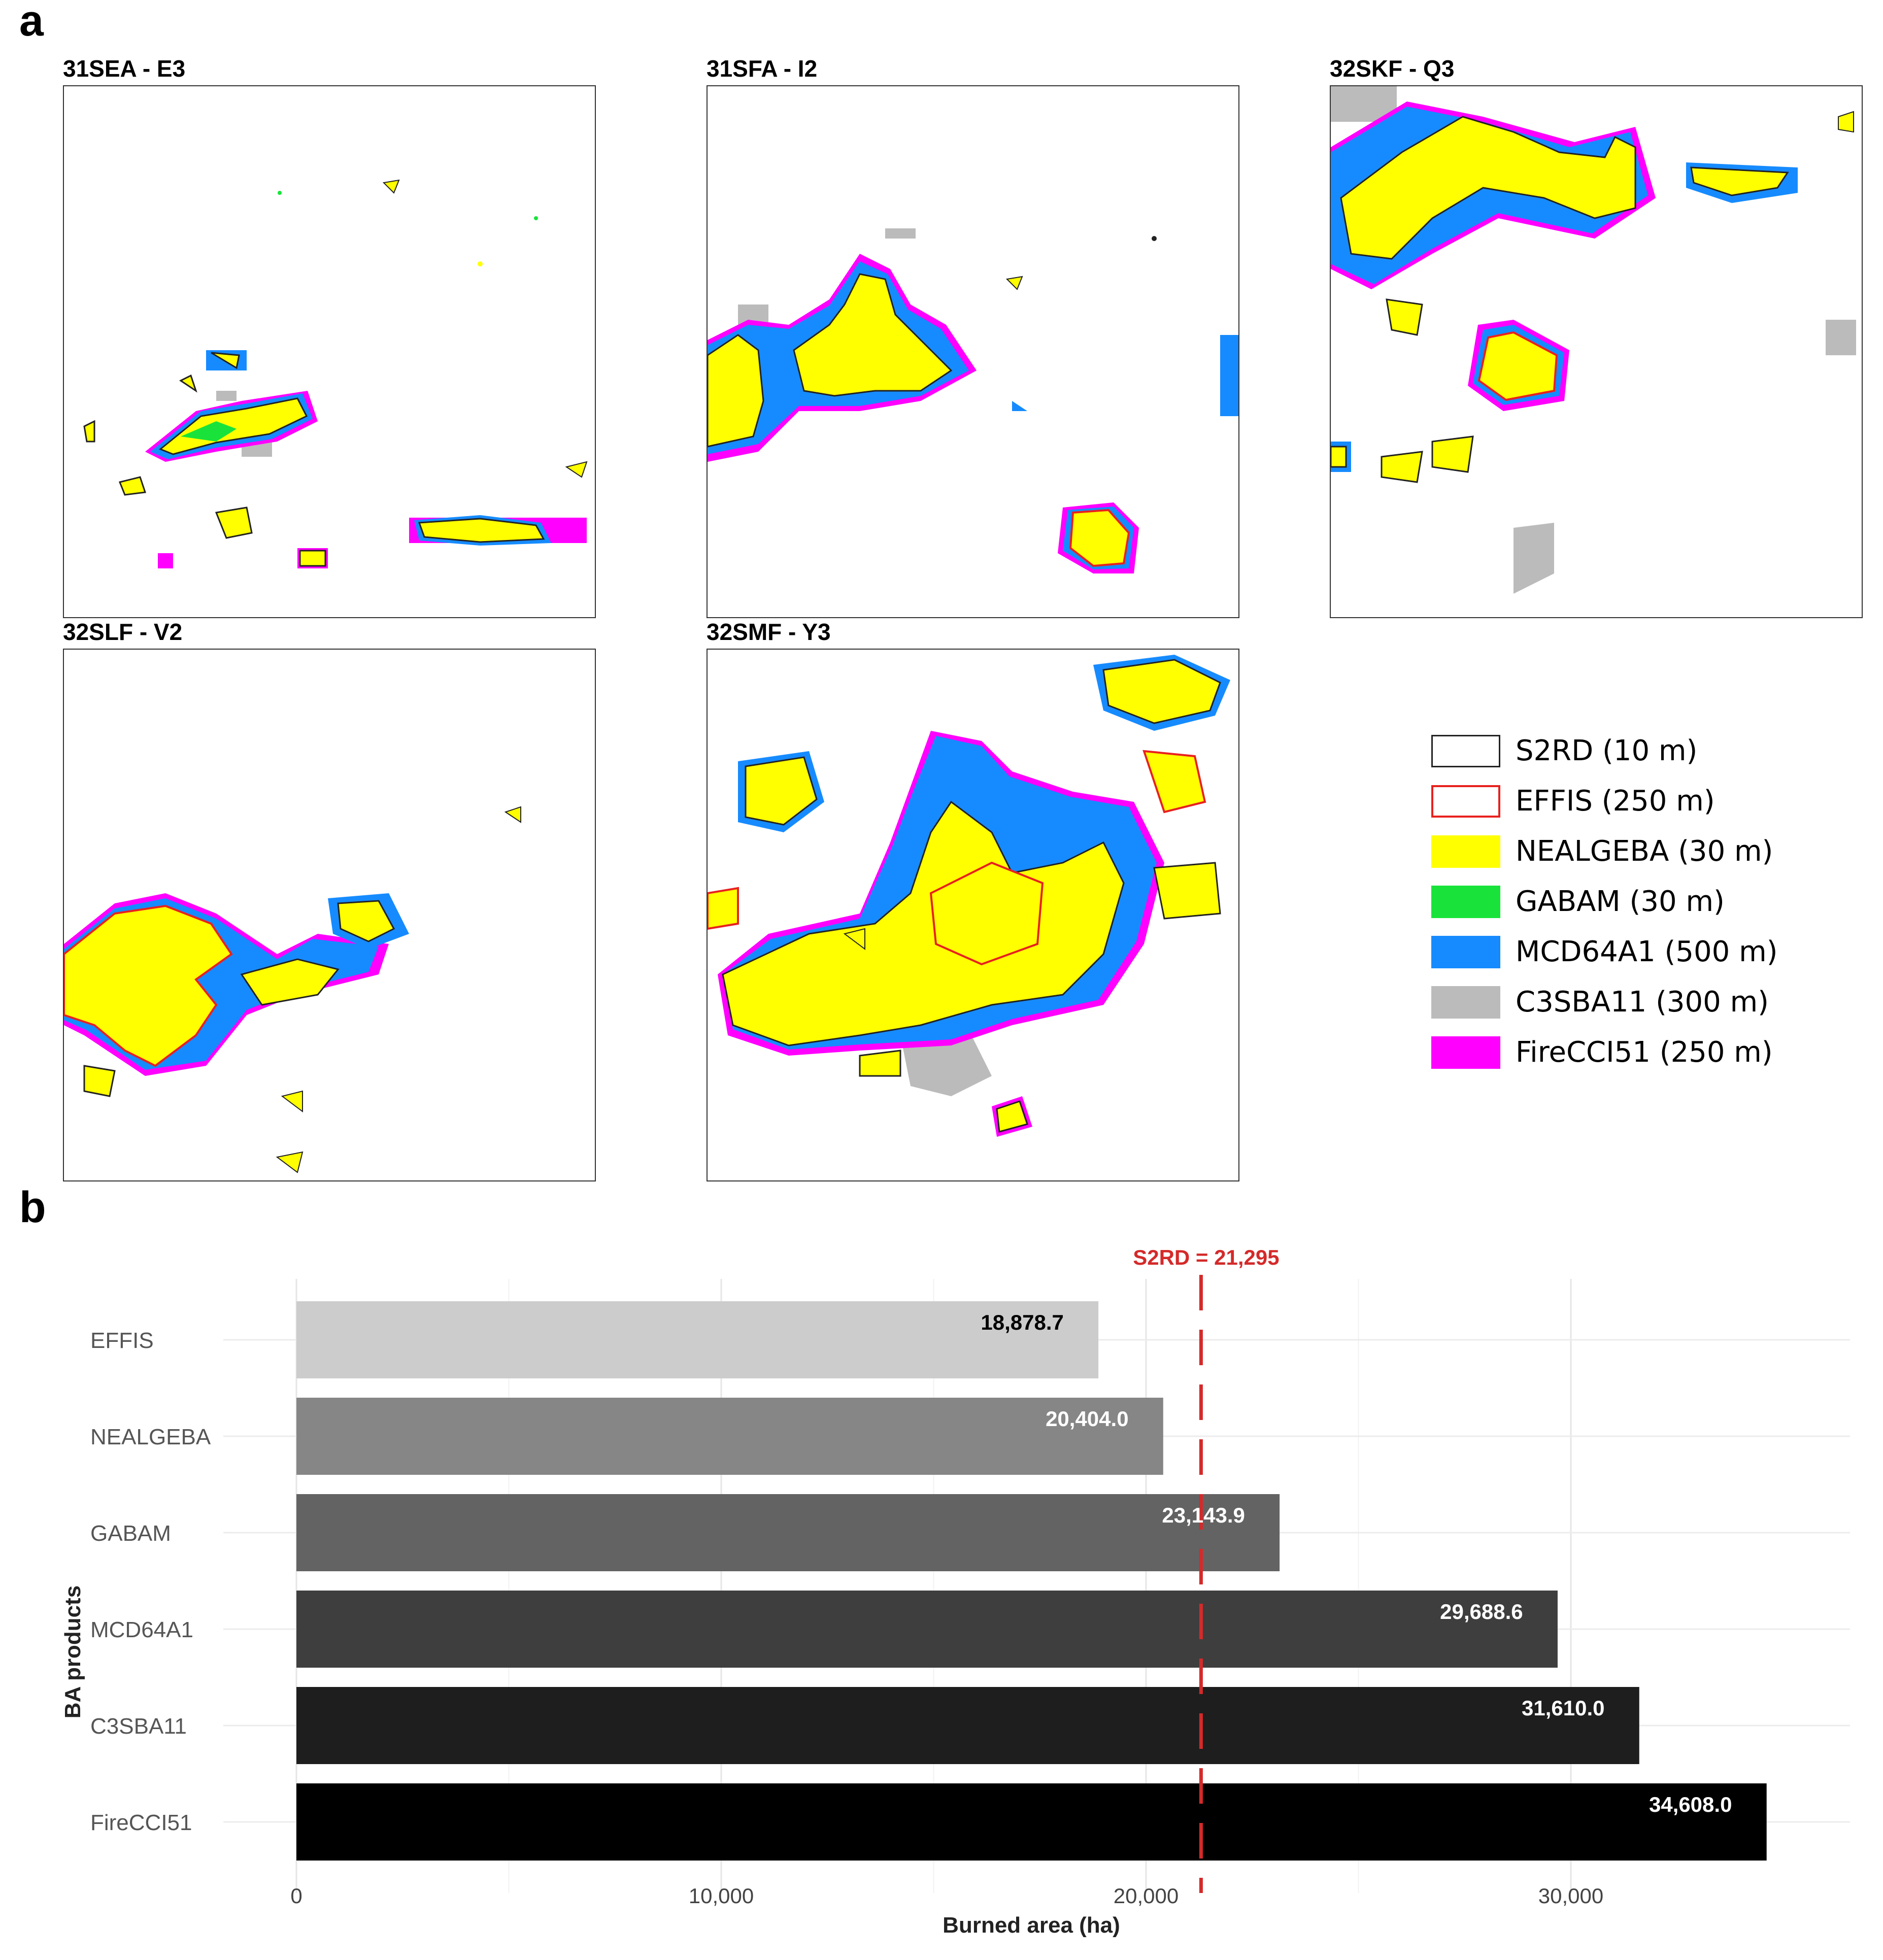  What do you see at coordinates (31, 23) in the screenshot?
I see `panel-a-letter: a` at bounding box center [31, 23].